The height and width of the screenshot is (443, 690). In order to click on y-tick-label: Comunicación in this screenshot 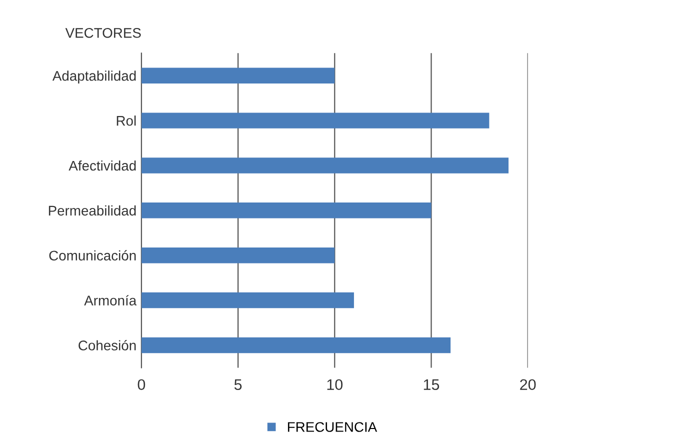, I will do `click(92, 255)`.